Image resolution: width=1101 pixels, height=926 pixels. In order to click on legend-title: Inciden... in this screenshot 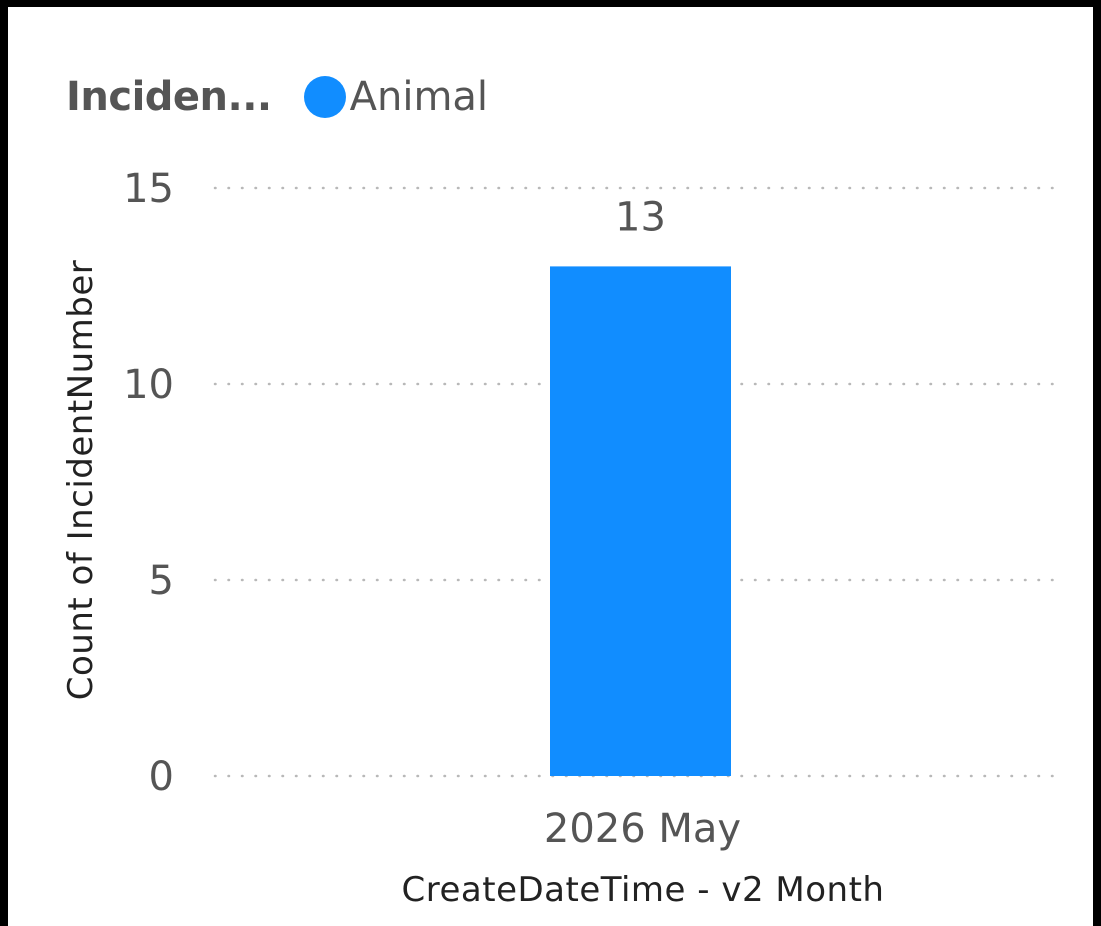, I will do `click(169, 97)`.